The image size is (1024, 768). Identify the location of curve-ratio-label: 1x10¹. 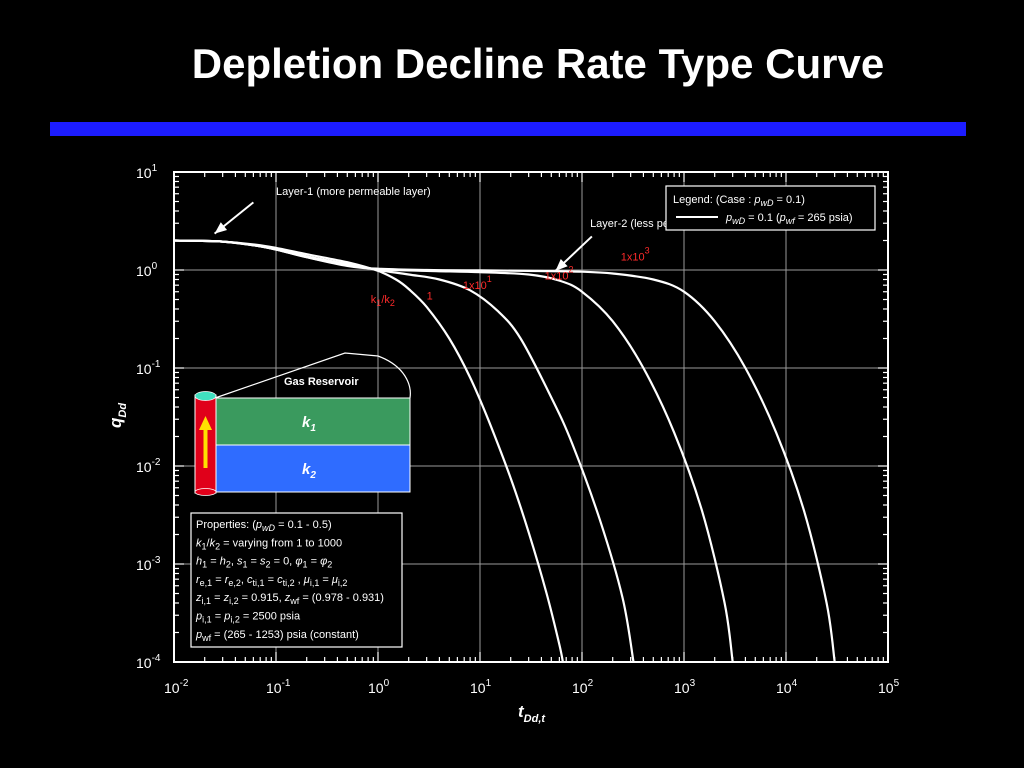
(477, 283).